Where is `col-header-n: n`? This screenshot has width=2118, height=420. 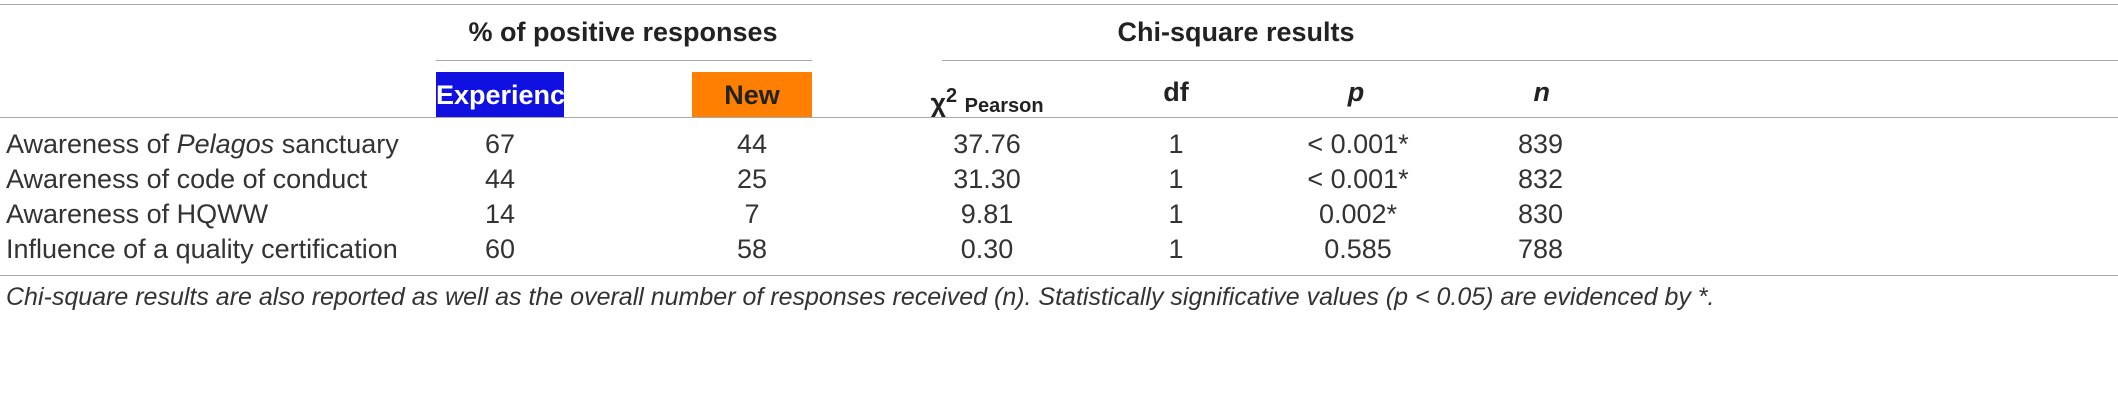 col-header-n: n is located at coordinates (1542, 92).